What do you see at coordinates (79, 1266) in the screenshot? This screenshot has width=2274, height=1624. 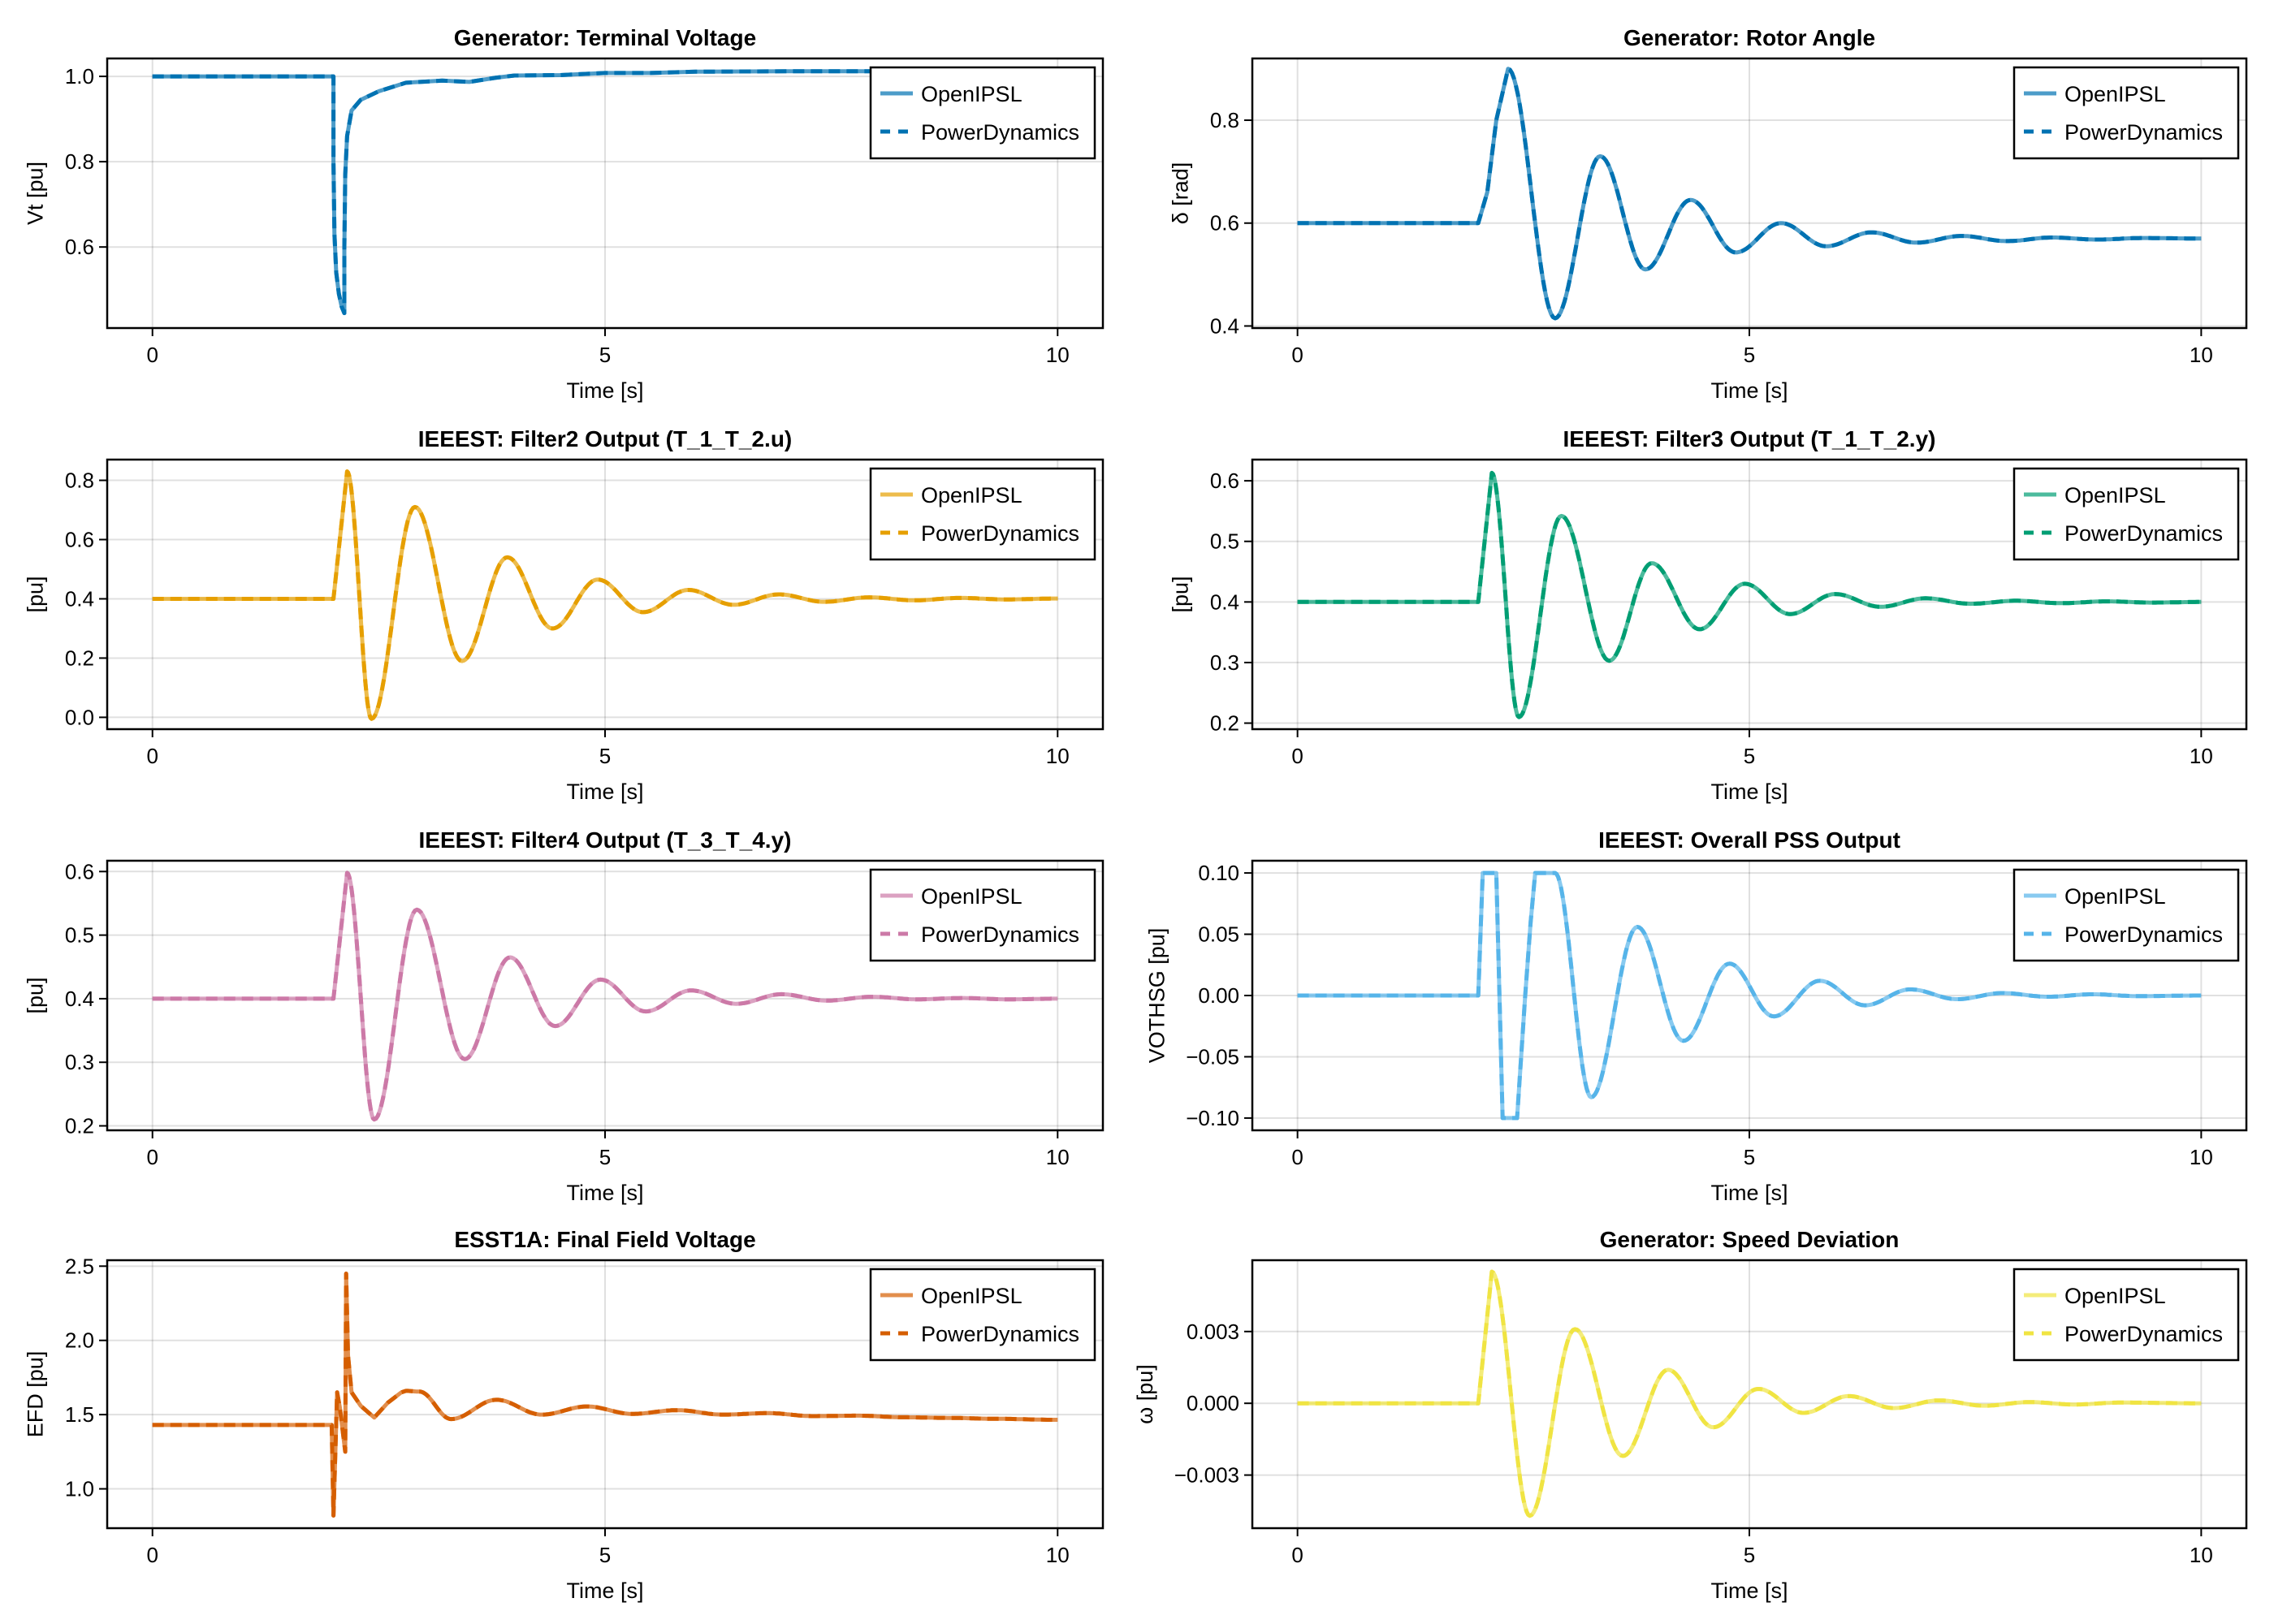 I see `y-tick-label: 2.5` at bounding box center [79, 1266].